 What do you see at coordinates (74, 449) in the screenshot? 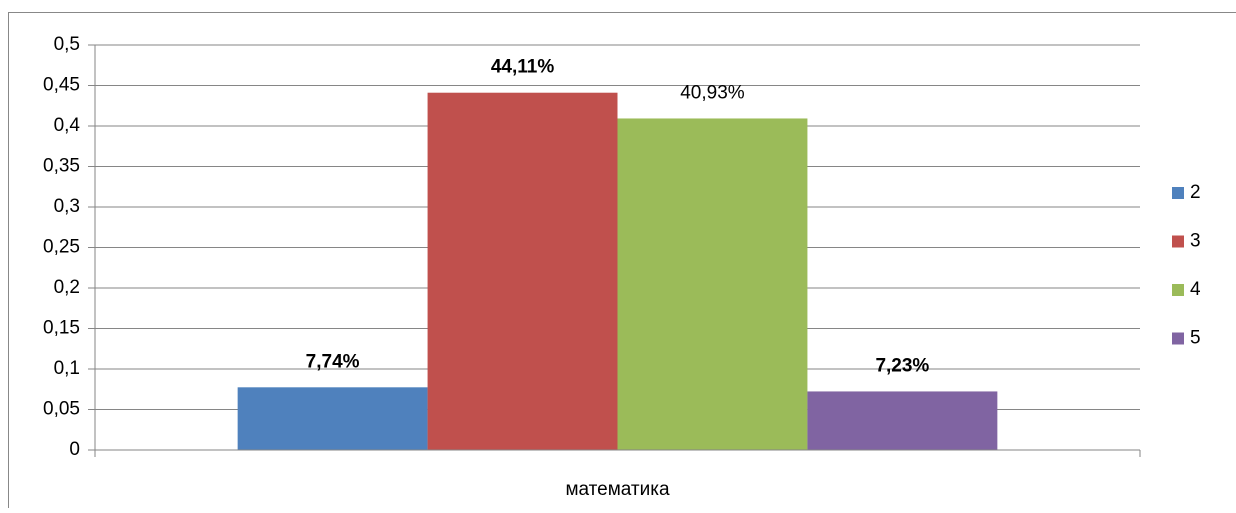
I see `y-tick-label: 0` at bounding box center [74, 449].